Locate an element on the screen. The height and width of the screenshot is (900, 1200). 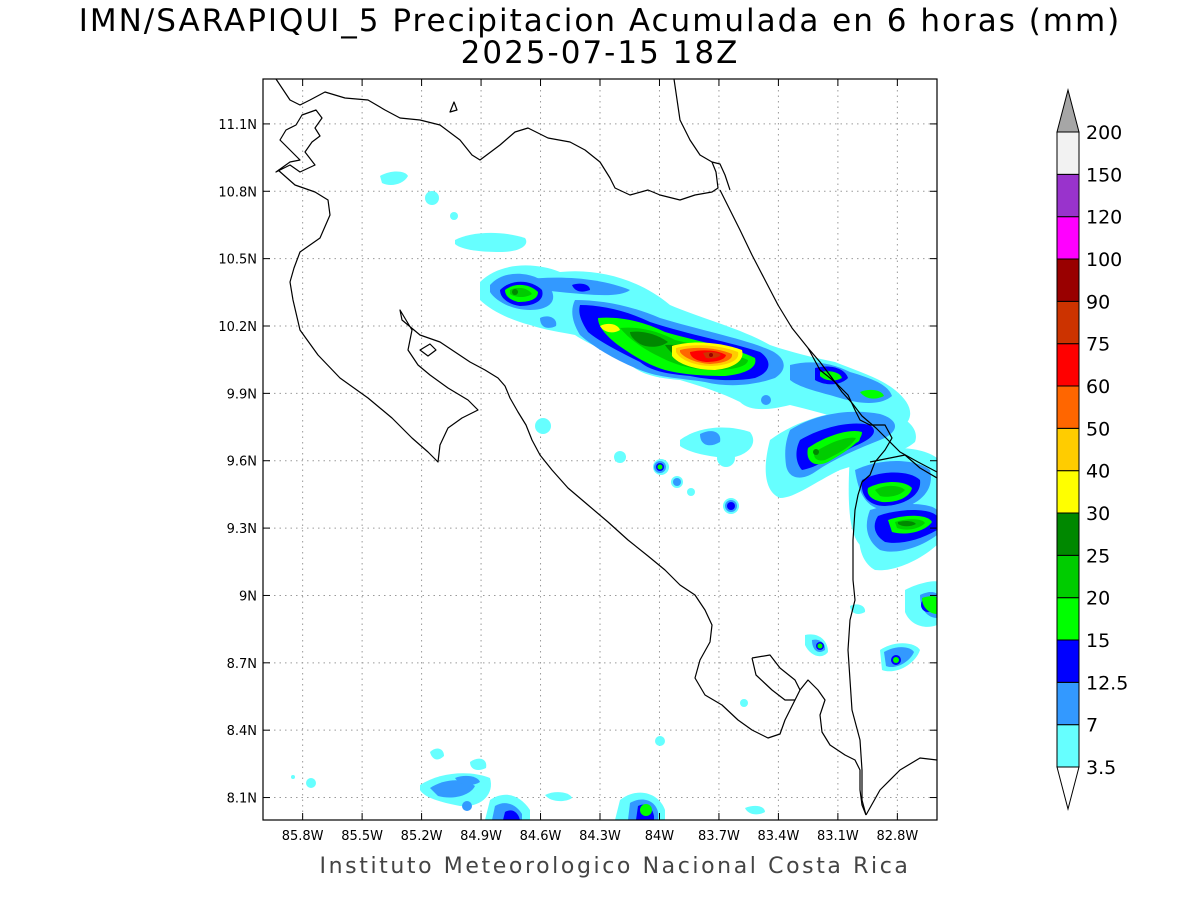
island-nicoya is located at coordinates (428, 350).